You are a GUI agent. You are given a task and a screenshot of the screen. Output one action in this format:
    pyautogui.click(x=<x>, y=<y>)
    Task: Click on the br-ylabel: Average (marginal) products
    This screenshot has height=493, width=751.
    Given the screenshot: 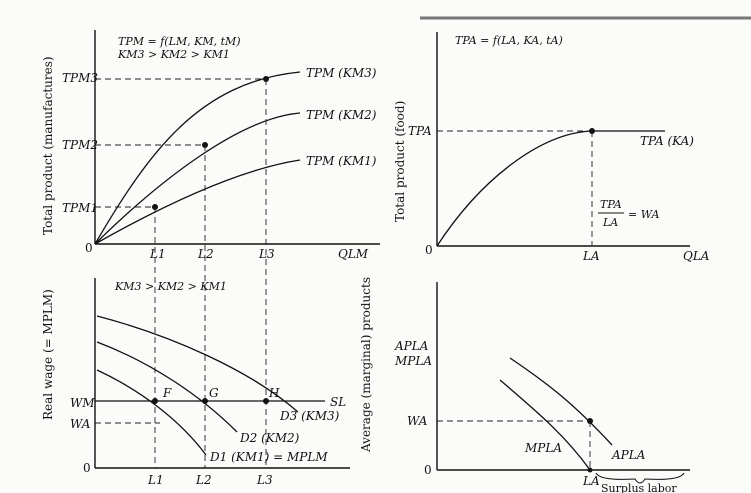 What is the action you would take?
    pyautogui.click(x=366, y=365)
    